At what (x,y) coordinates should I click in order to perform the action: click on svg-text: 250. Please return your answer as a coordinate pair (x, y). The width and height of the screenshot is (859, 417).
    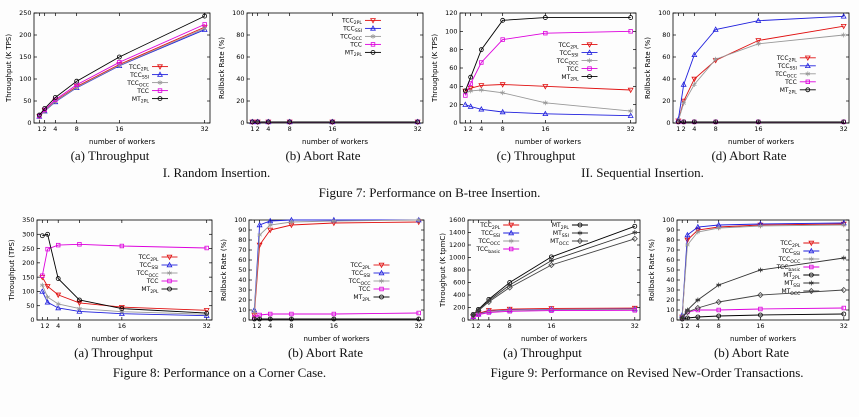
    Looking at the image, I should click on (29, 249).